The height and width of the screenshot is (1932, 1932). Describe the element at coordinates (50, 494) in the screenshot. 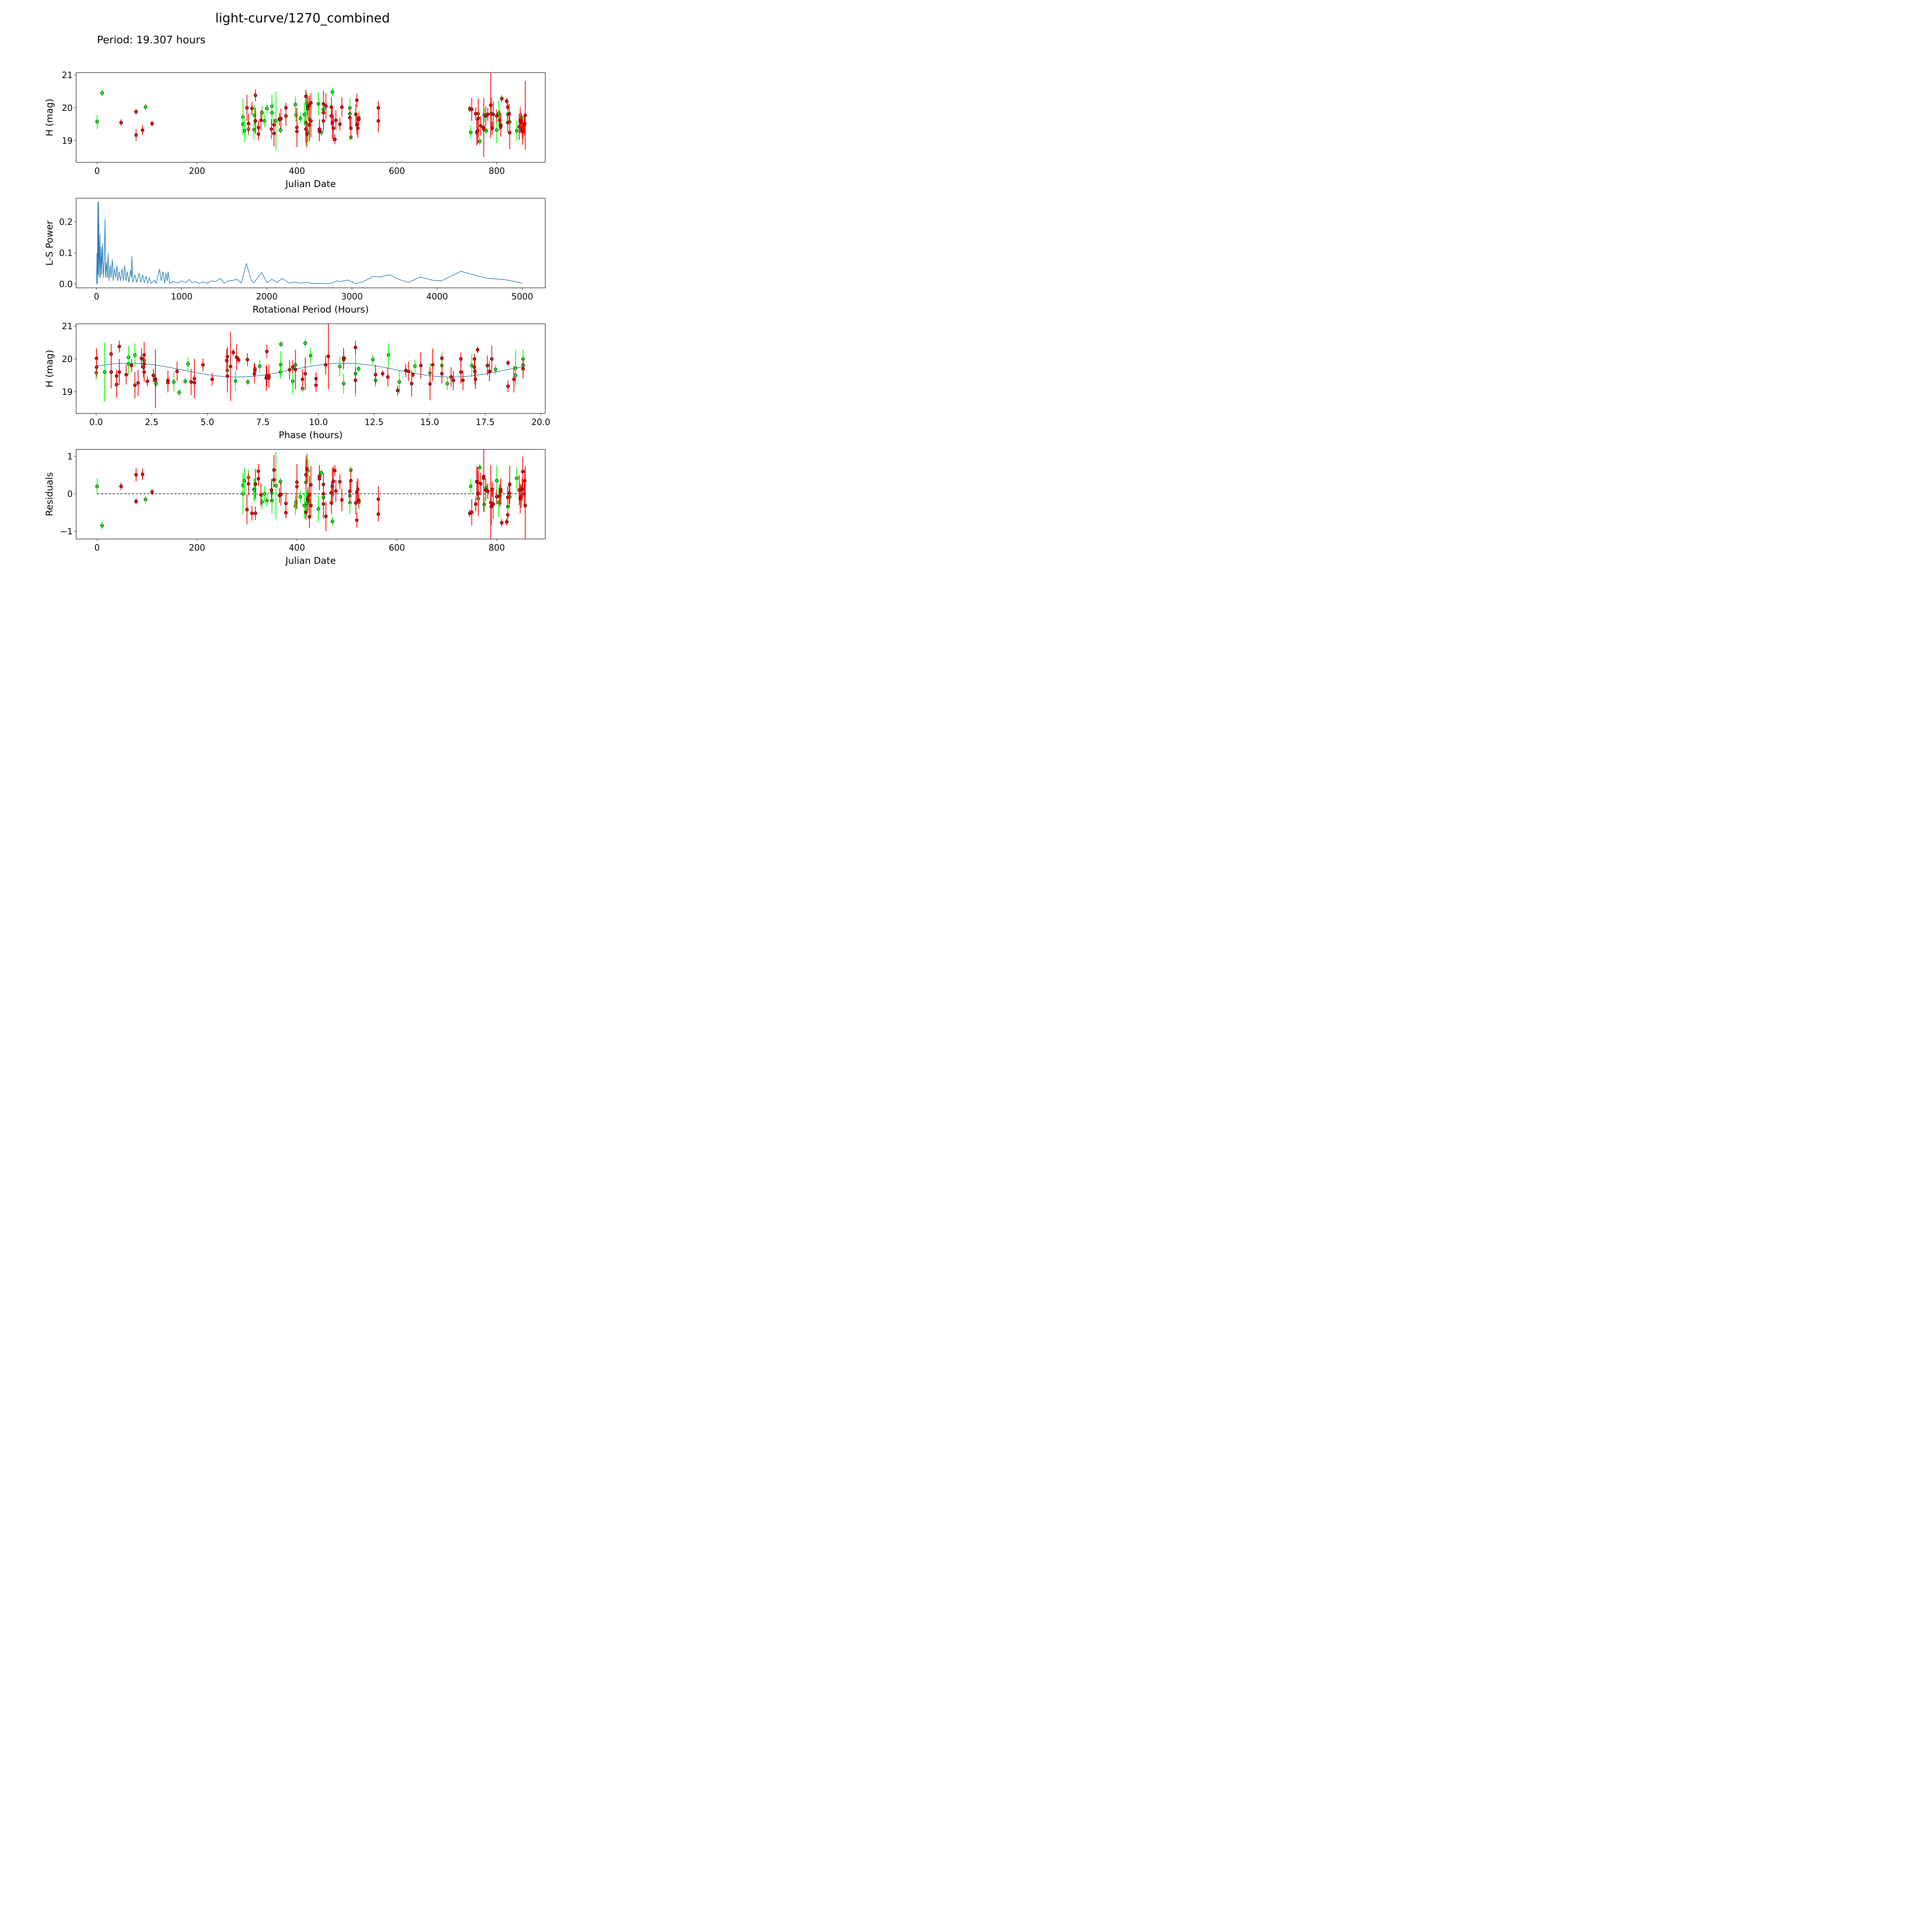

I see `y-axis-label: Residuals` at that location.